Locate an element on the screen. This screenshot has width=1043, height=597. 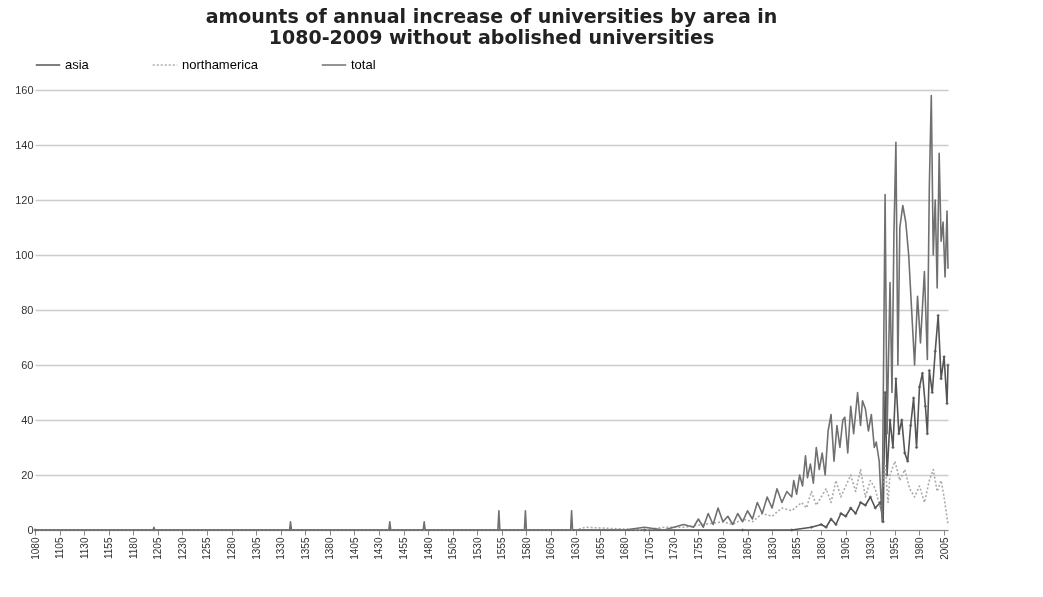
y-tick-label: 60 is located at coordinates (27, 364).